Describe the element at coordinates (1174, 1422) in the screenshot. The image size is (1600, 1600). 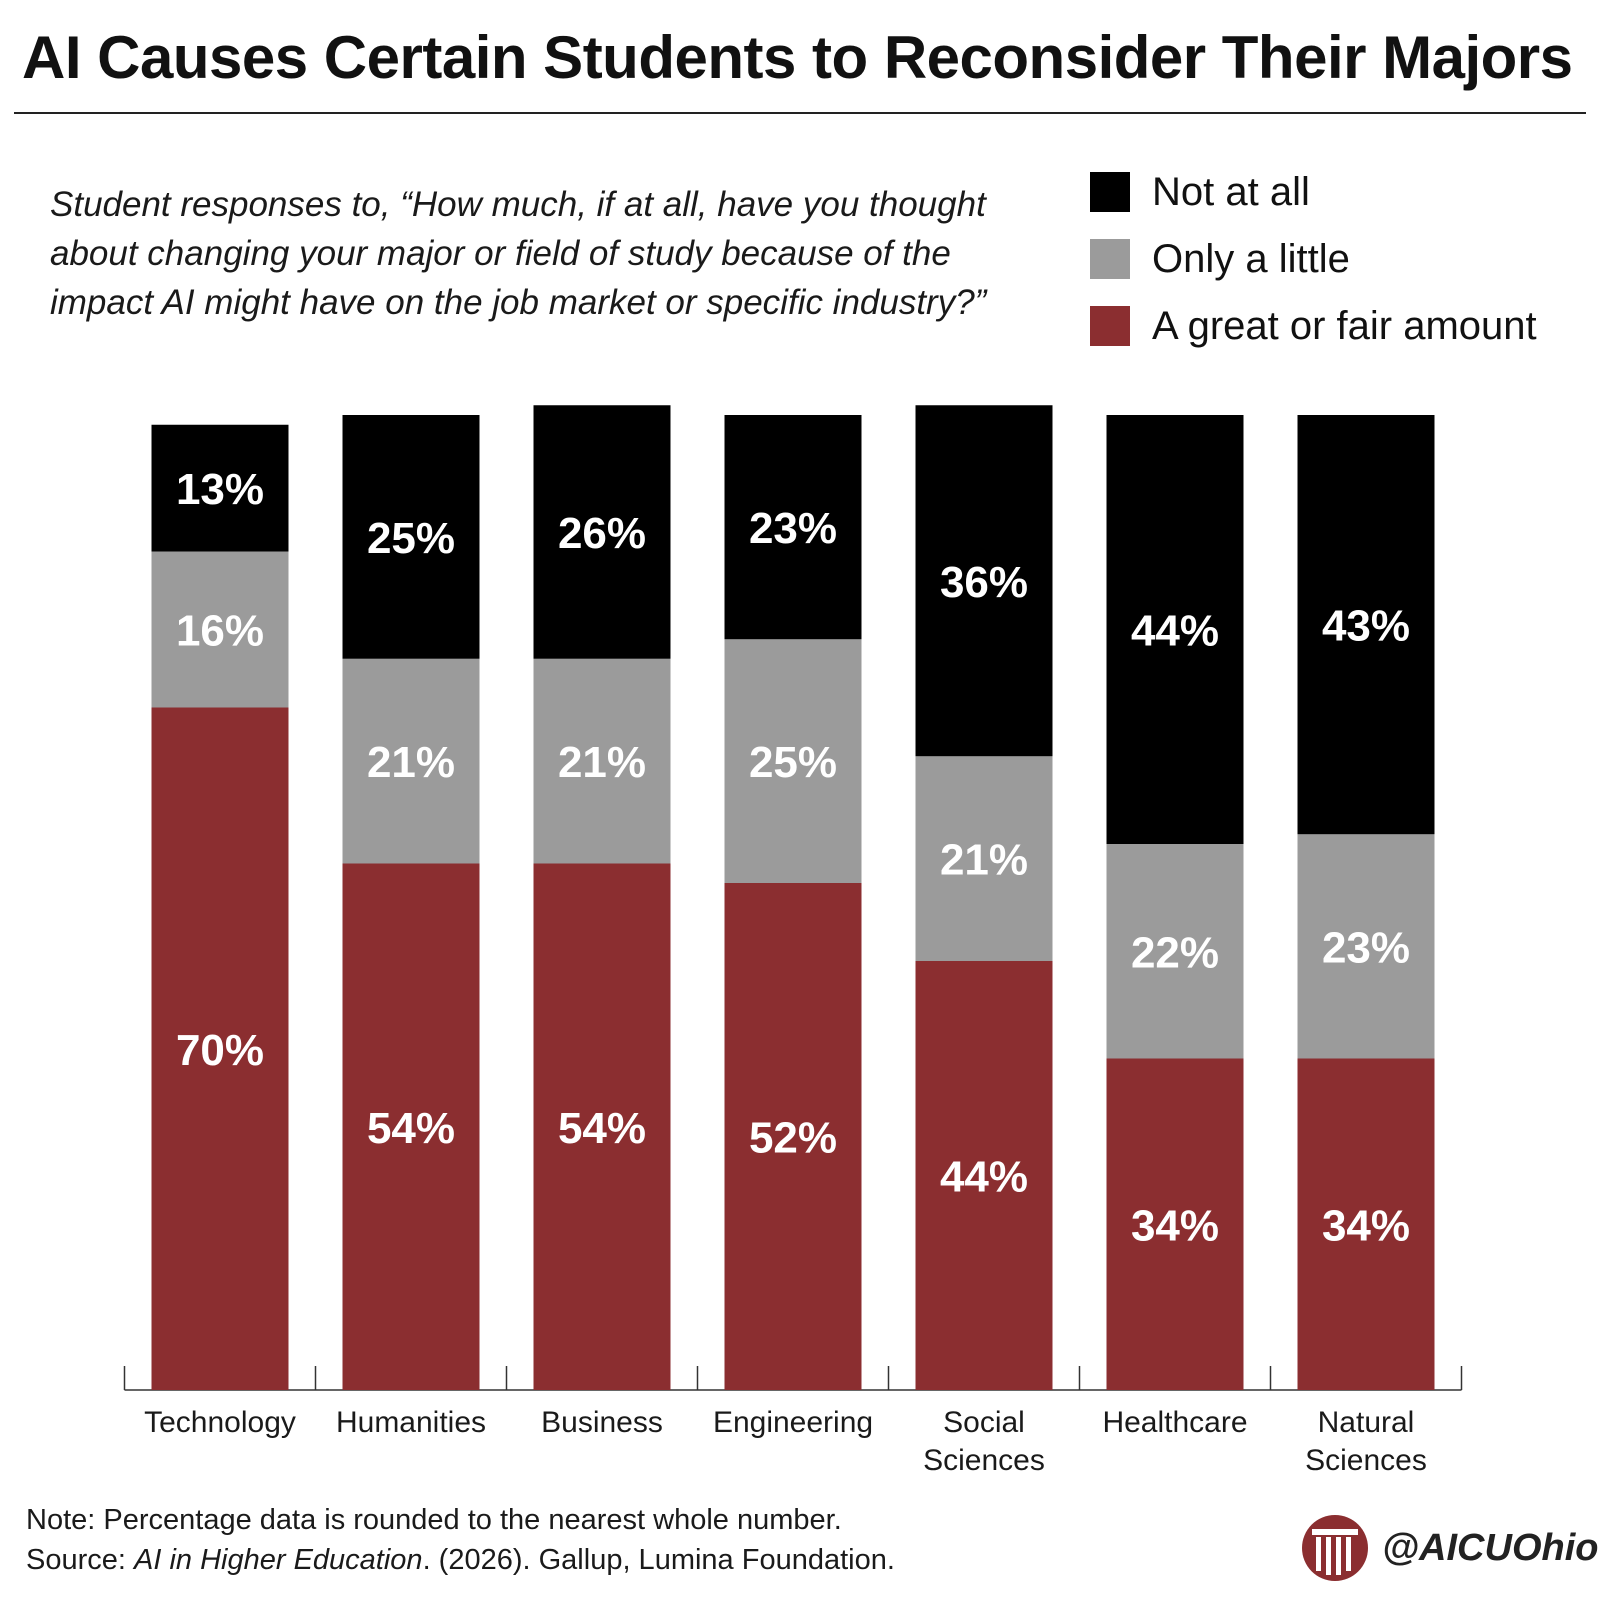
I see `x-tick-label-healthcare: Healthcare` at that location.